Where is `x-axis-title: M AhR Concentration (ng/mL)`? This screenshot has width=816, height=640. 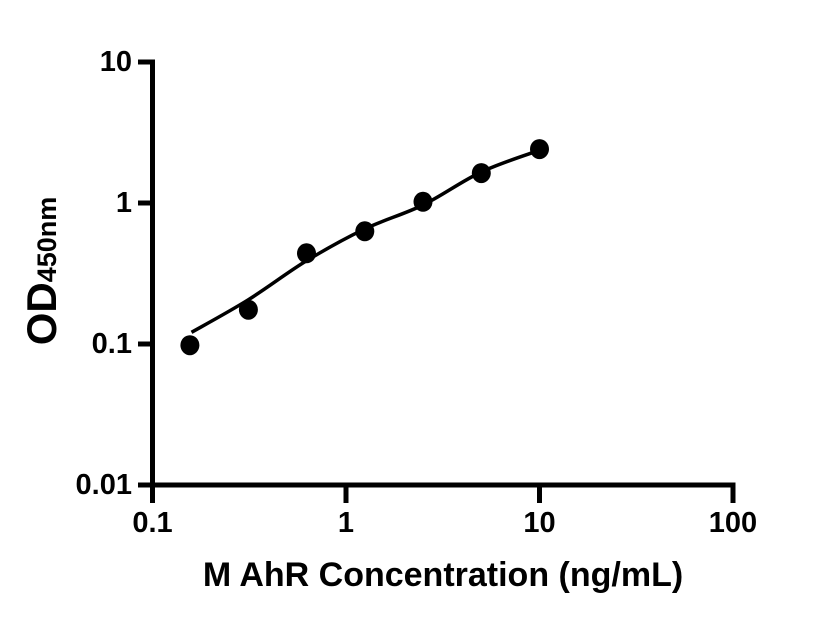 x-axis-title: M AhR Concentration (ng/mL) is located at coordinates (443, 575).